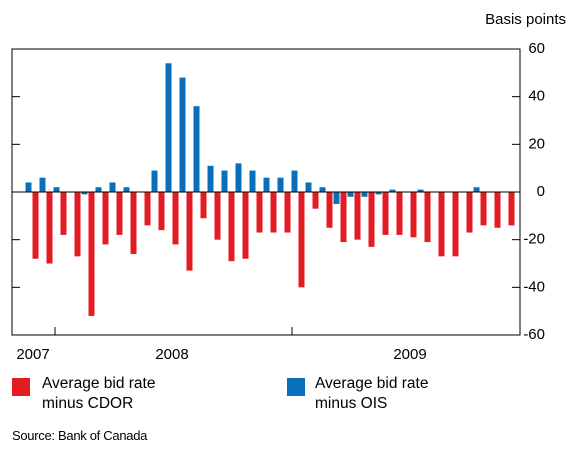 The height and width of the screenshot is (454, 571). Describe the element at coordinates (409, 354) in the screenshot. I see `x-tick-label: 2009` at that location.